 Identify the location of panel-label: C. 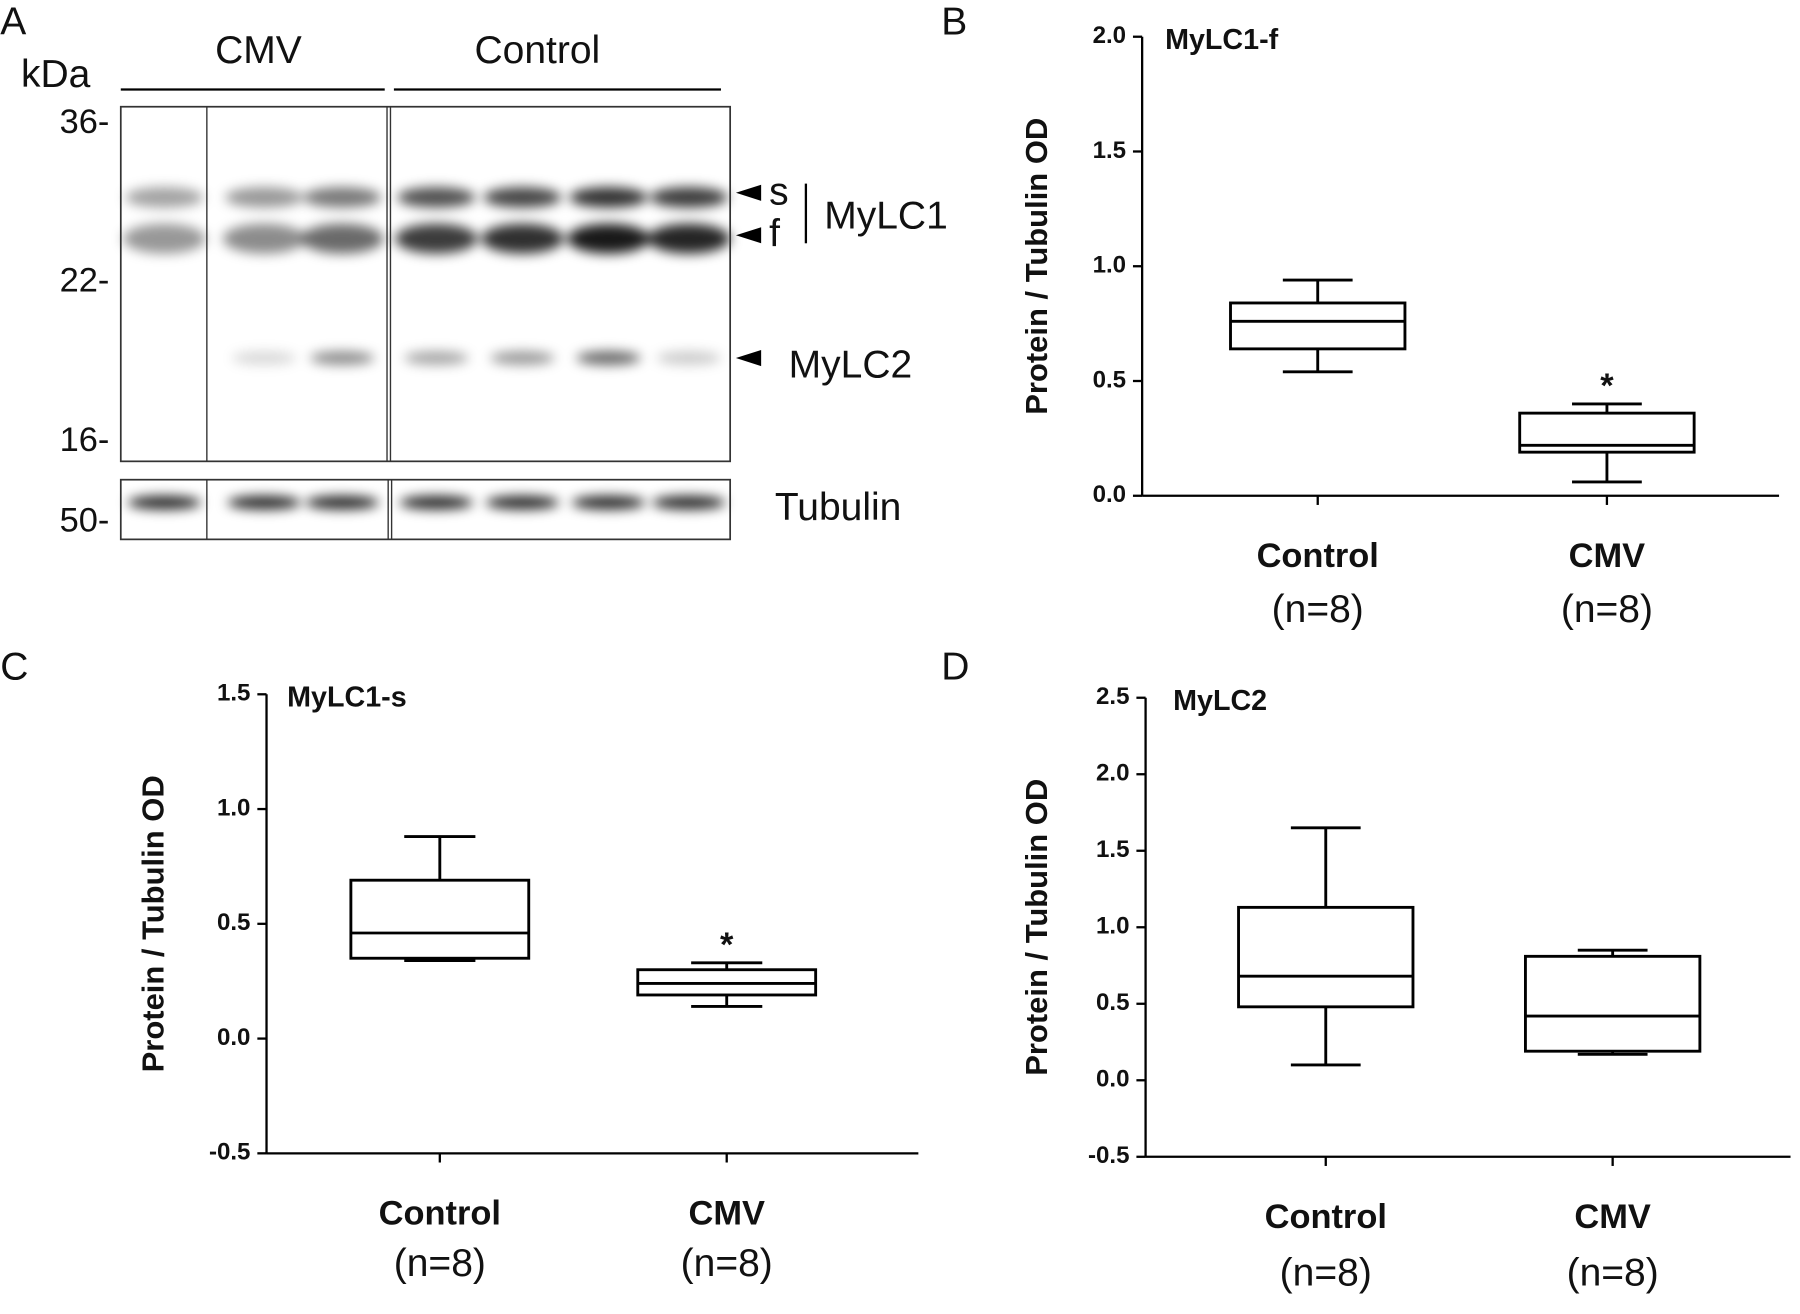
(14, 666).